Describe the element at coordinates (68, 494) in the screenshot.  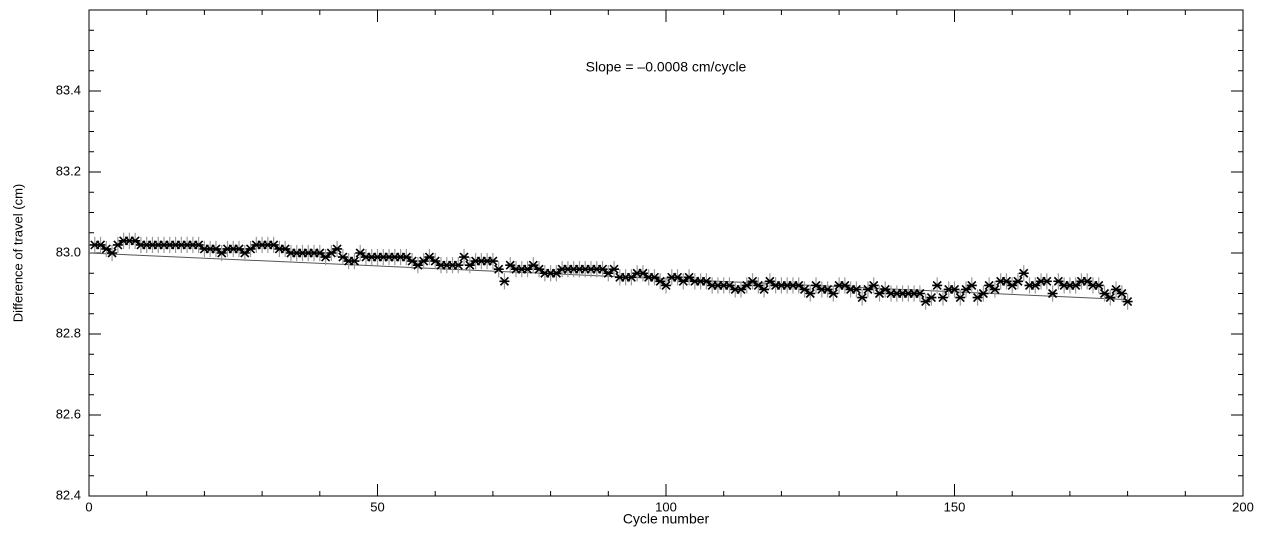
I see `y-tick-label: 82.4` at that location.